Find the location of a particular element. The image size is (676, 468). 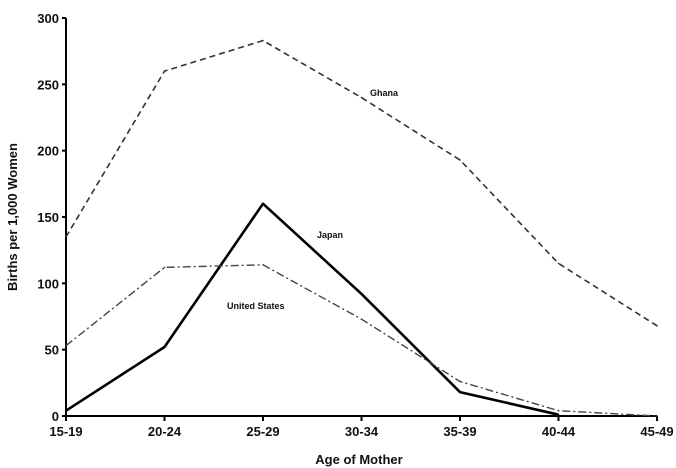

x-tick-label: 30-34 is located at coordinates (362, 431).